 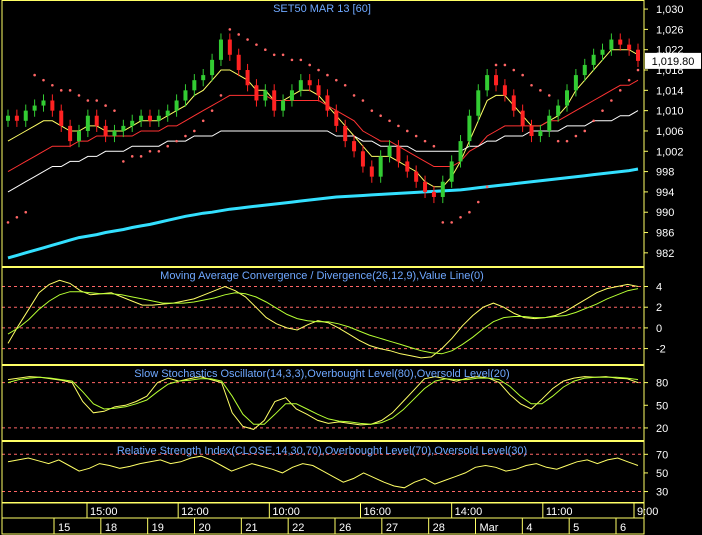 I want to click on y-tick-label: 4, so click(x=659, y=288).